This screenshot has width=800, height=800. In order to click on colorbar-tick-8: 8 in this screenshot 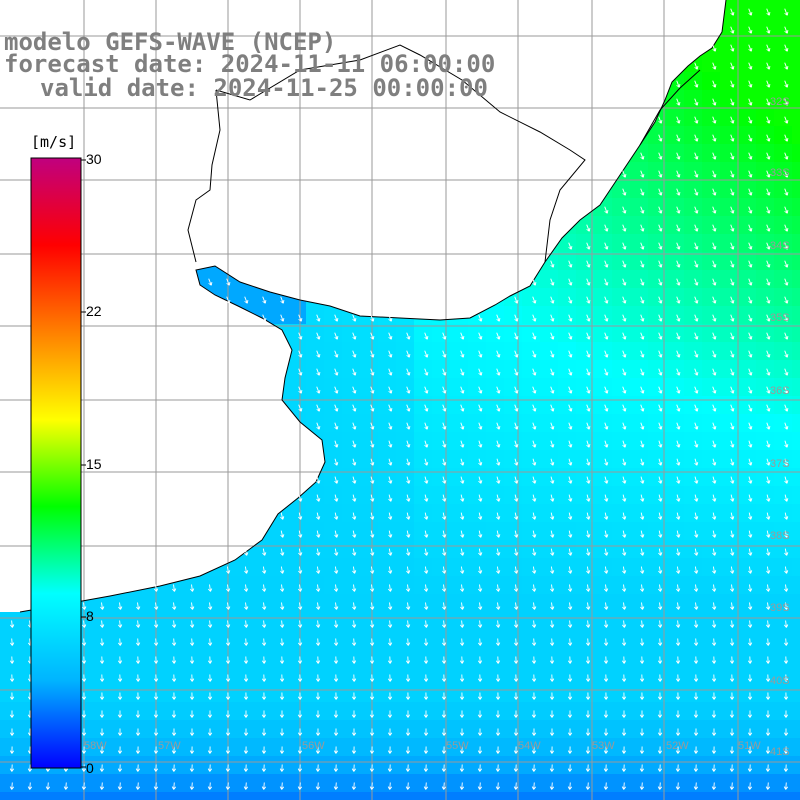, I will do `click(90, 616)`.